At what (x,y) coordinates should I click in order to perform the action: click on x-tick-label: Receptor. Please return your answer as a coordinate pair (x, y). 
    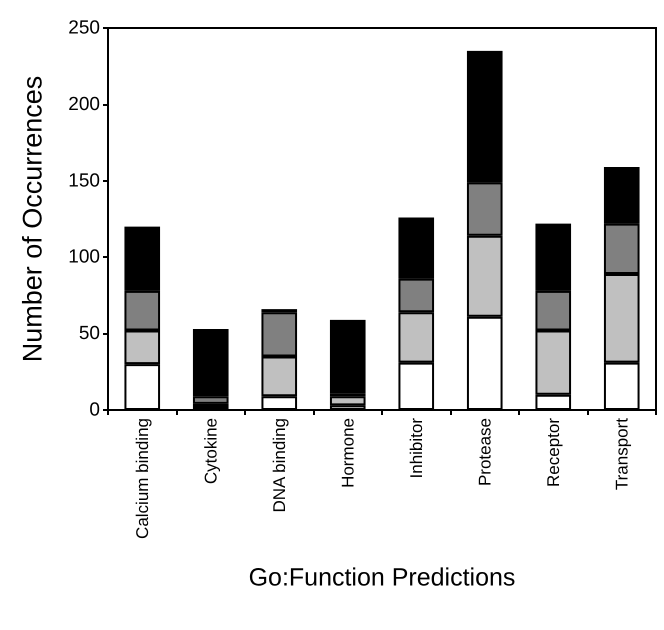
    Looking at the image, I should click on (553, 452).